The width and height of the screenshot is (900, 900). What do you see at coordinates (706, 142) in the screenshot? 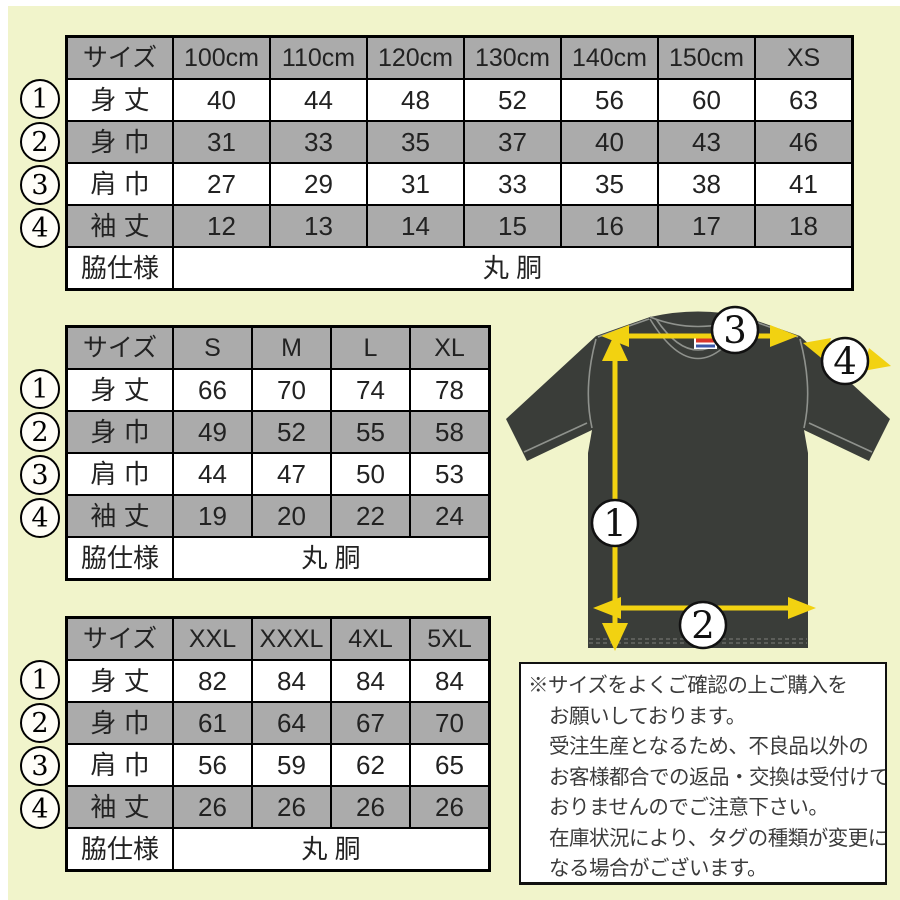
I see `measure-cell: 43` at bounding box center [706, 142].